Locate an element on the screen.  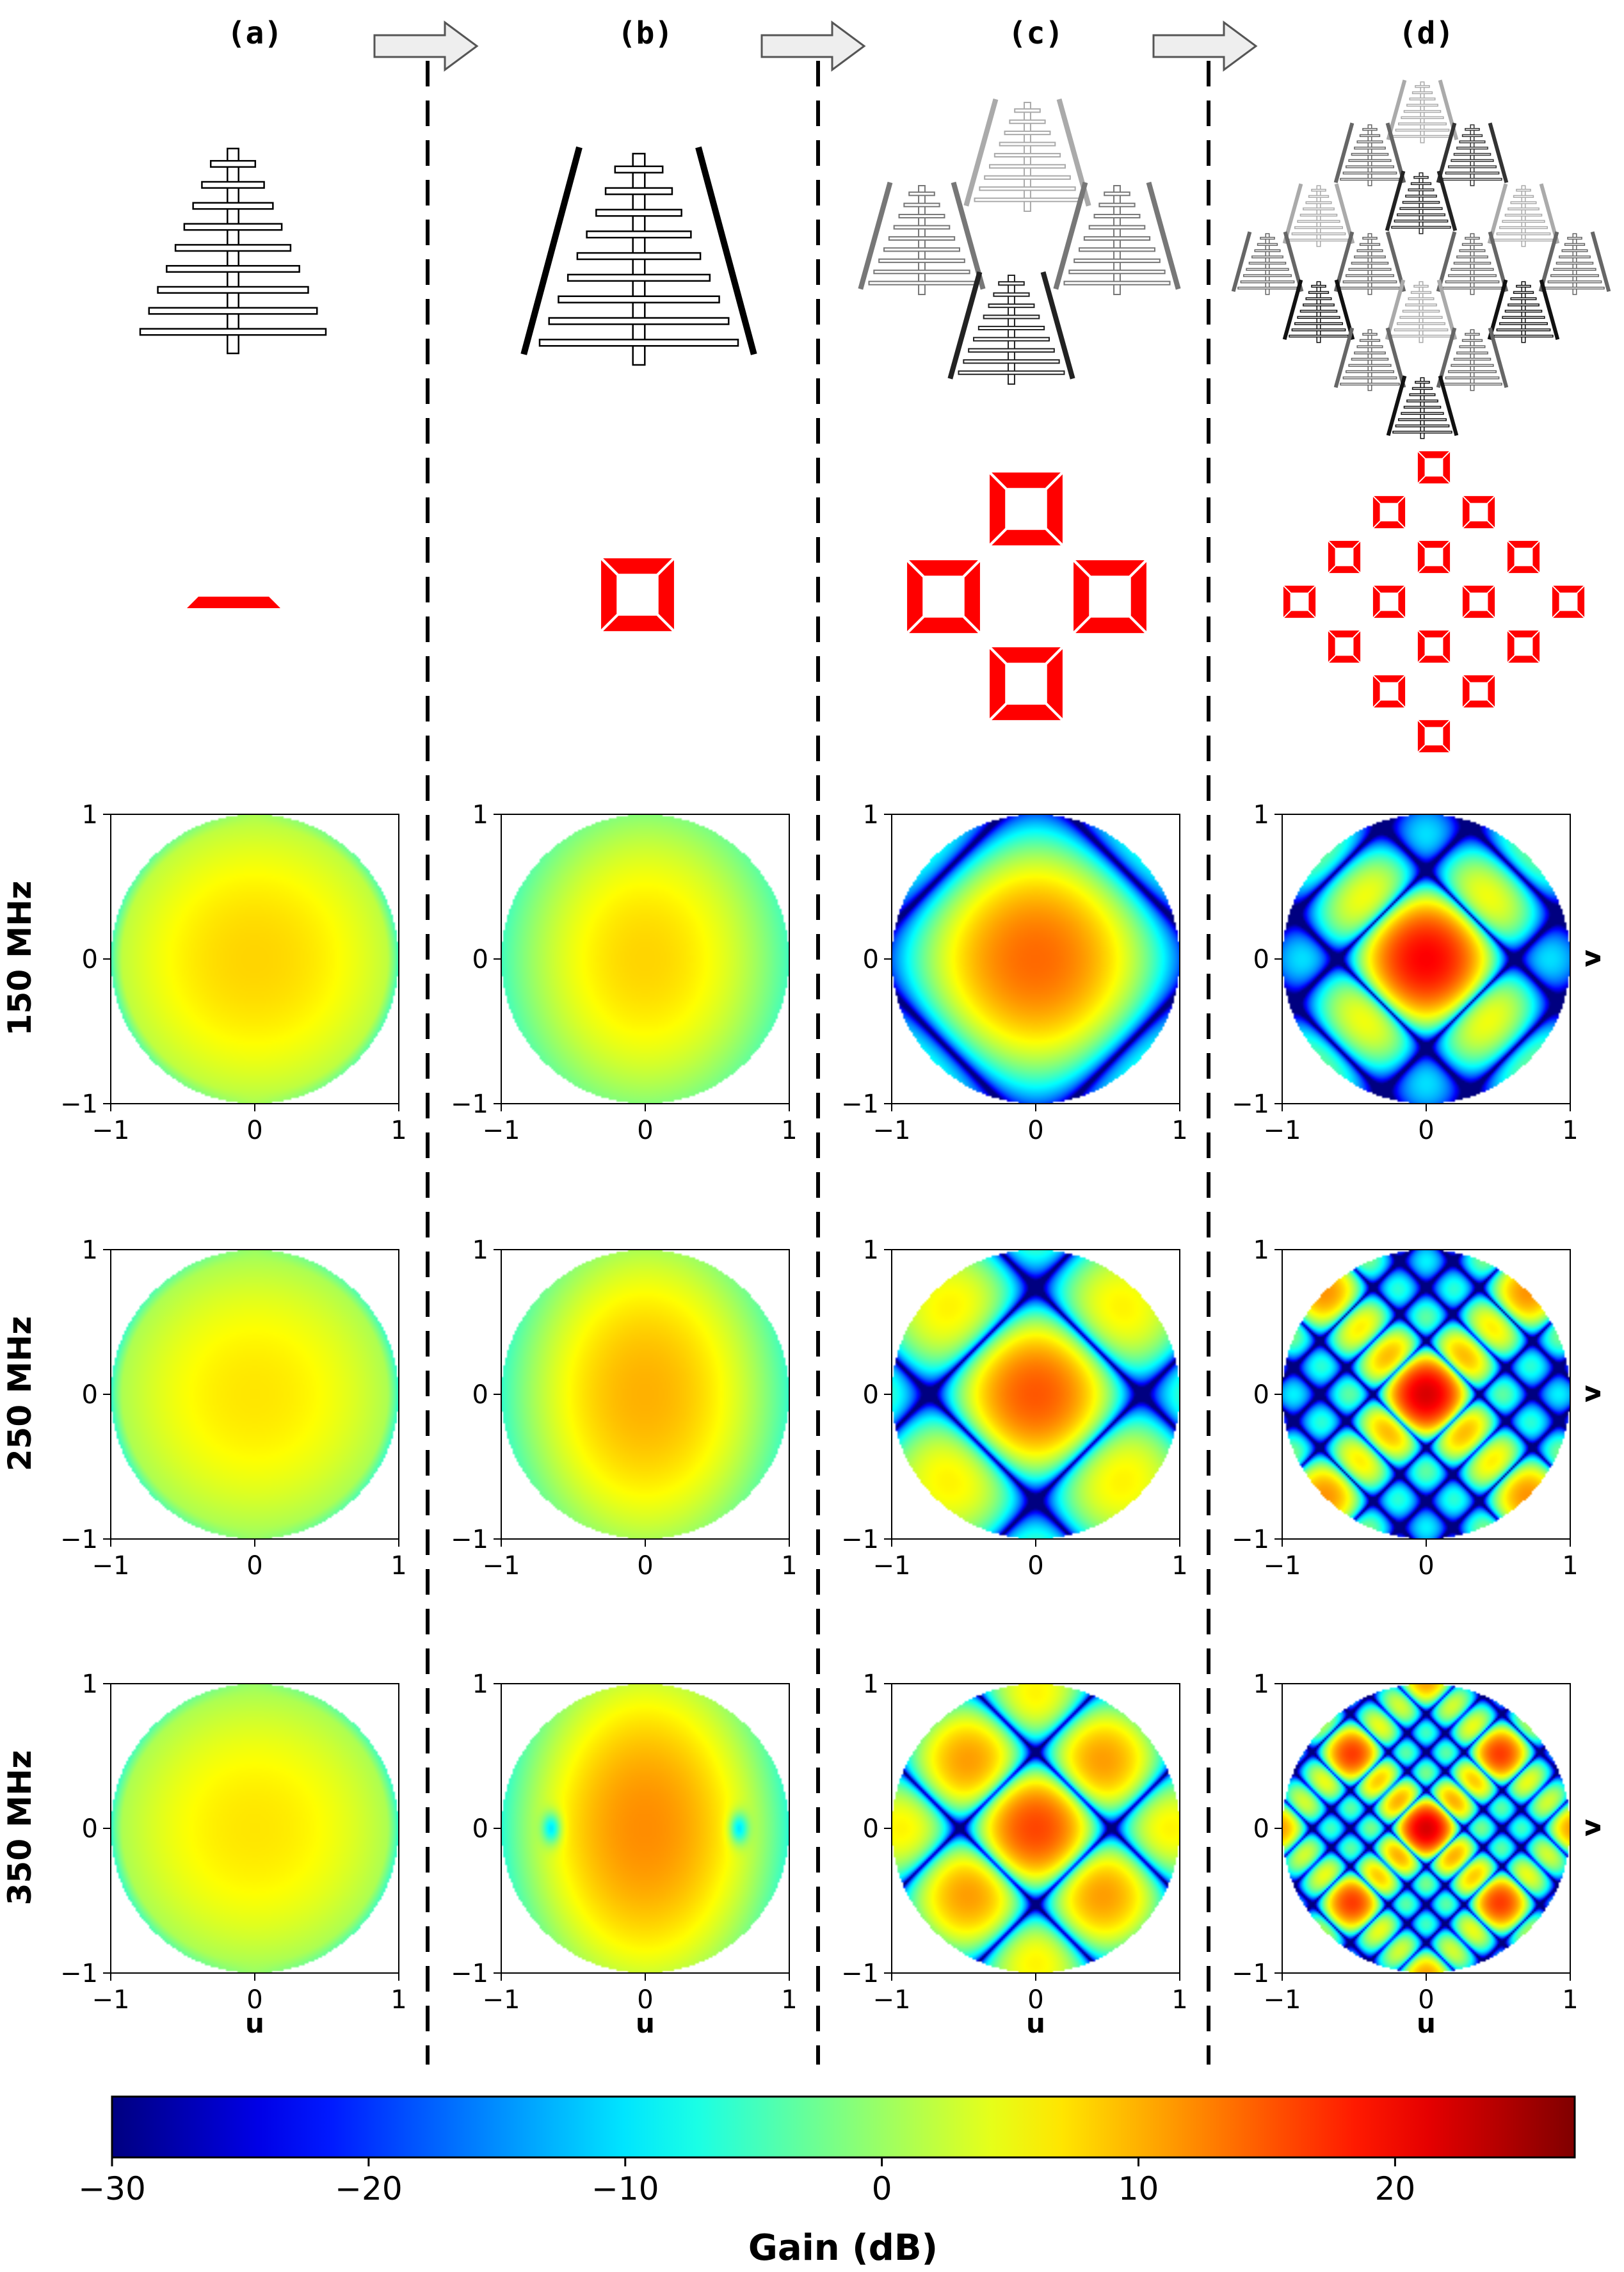
colorbar-tick-label: −20 is located at coordinates (369, 2188).